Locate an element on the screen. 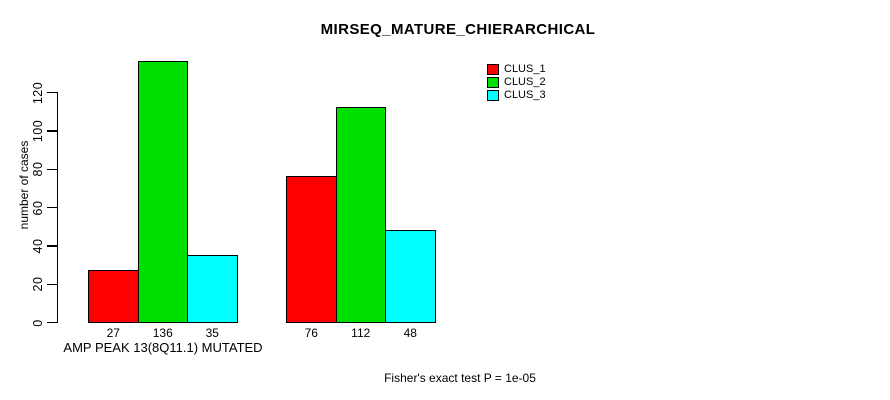 The image size is (890, 400). y-tick-label-100: 100 is located at coordinates (38, 131).